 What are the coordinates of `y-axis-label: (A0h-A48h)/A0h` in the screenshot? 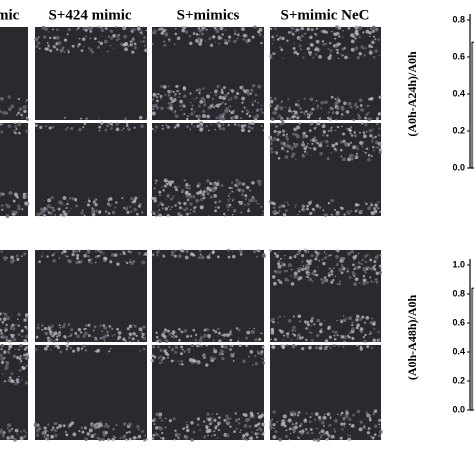 It's located at (412, 338).